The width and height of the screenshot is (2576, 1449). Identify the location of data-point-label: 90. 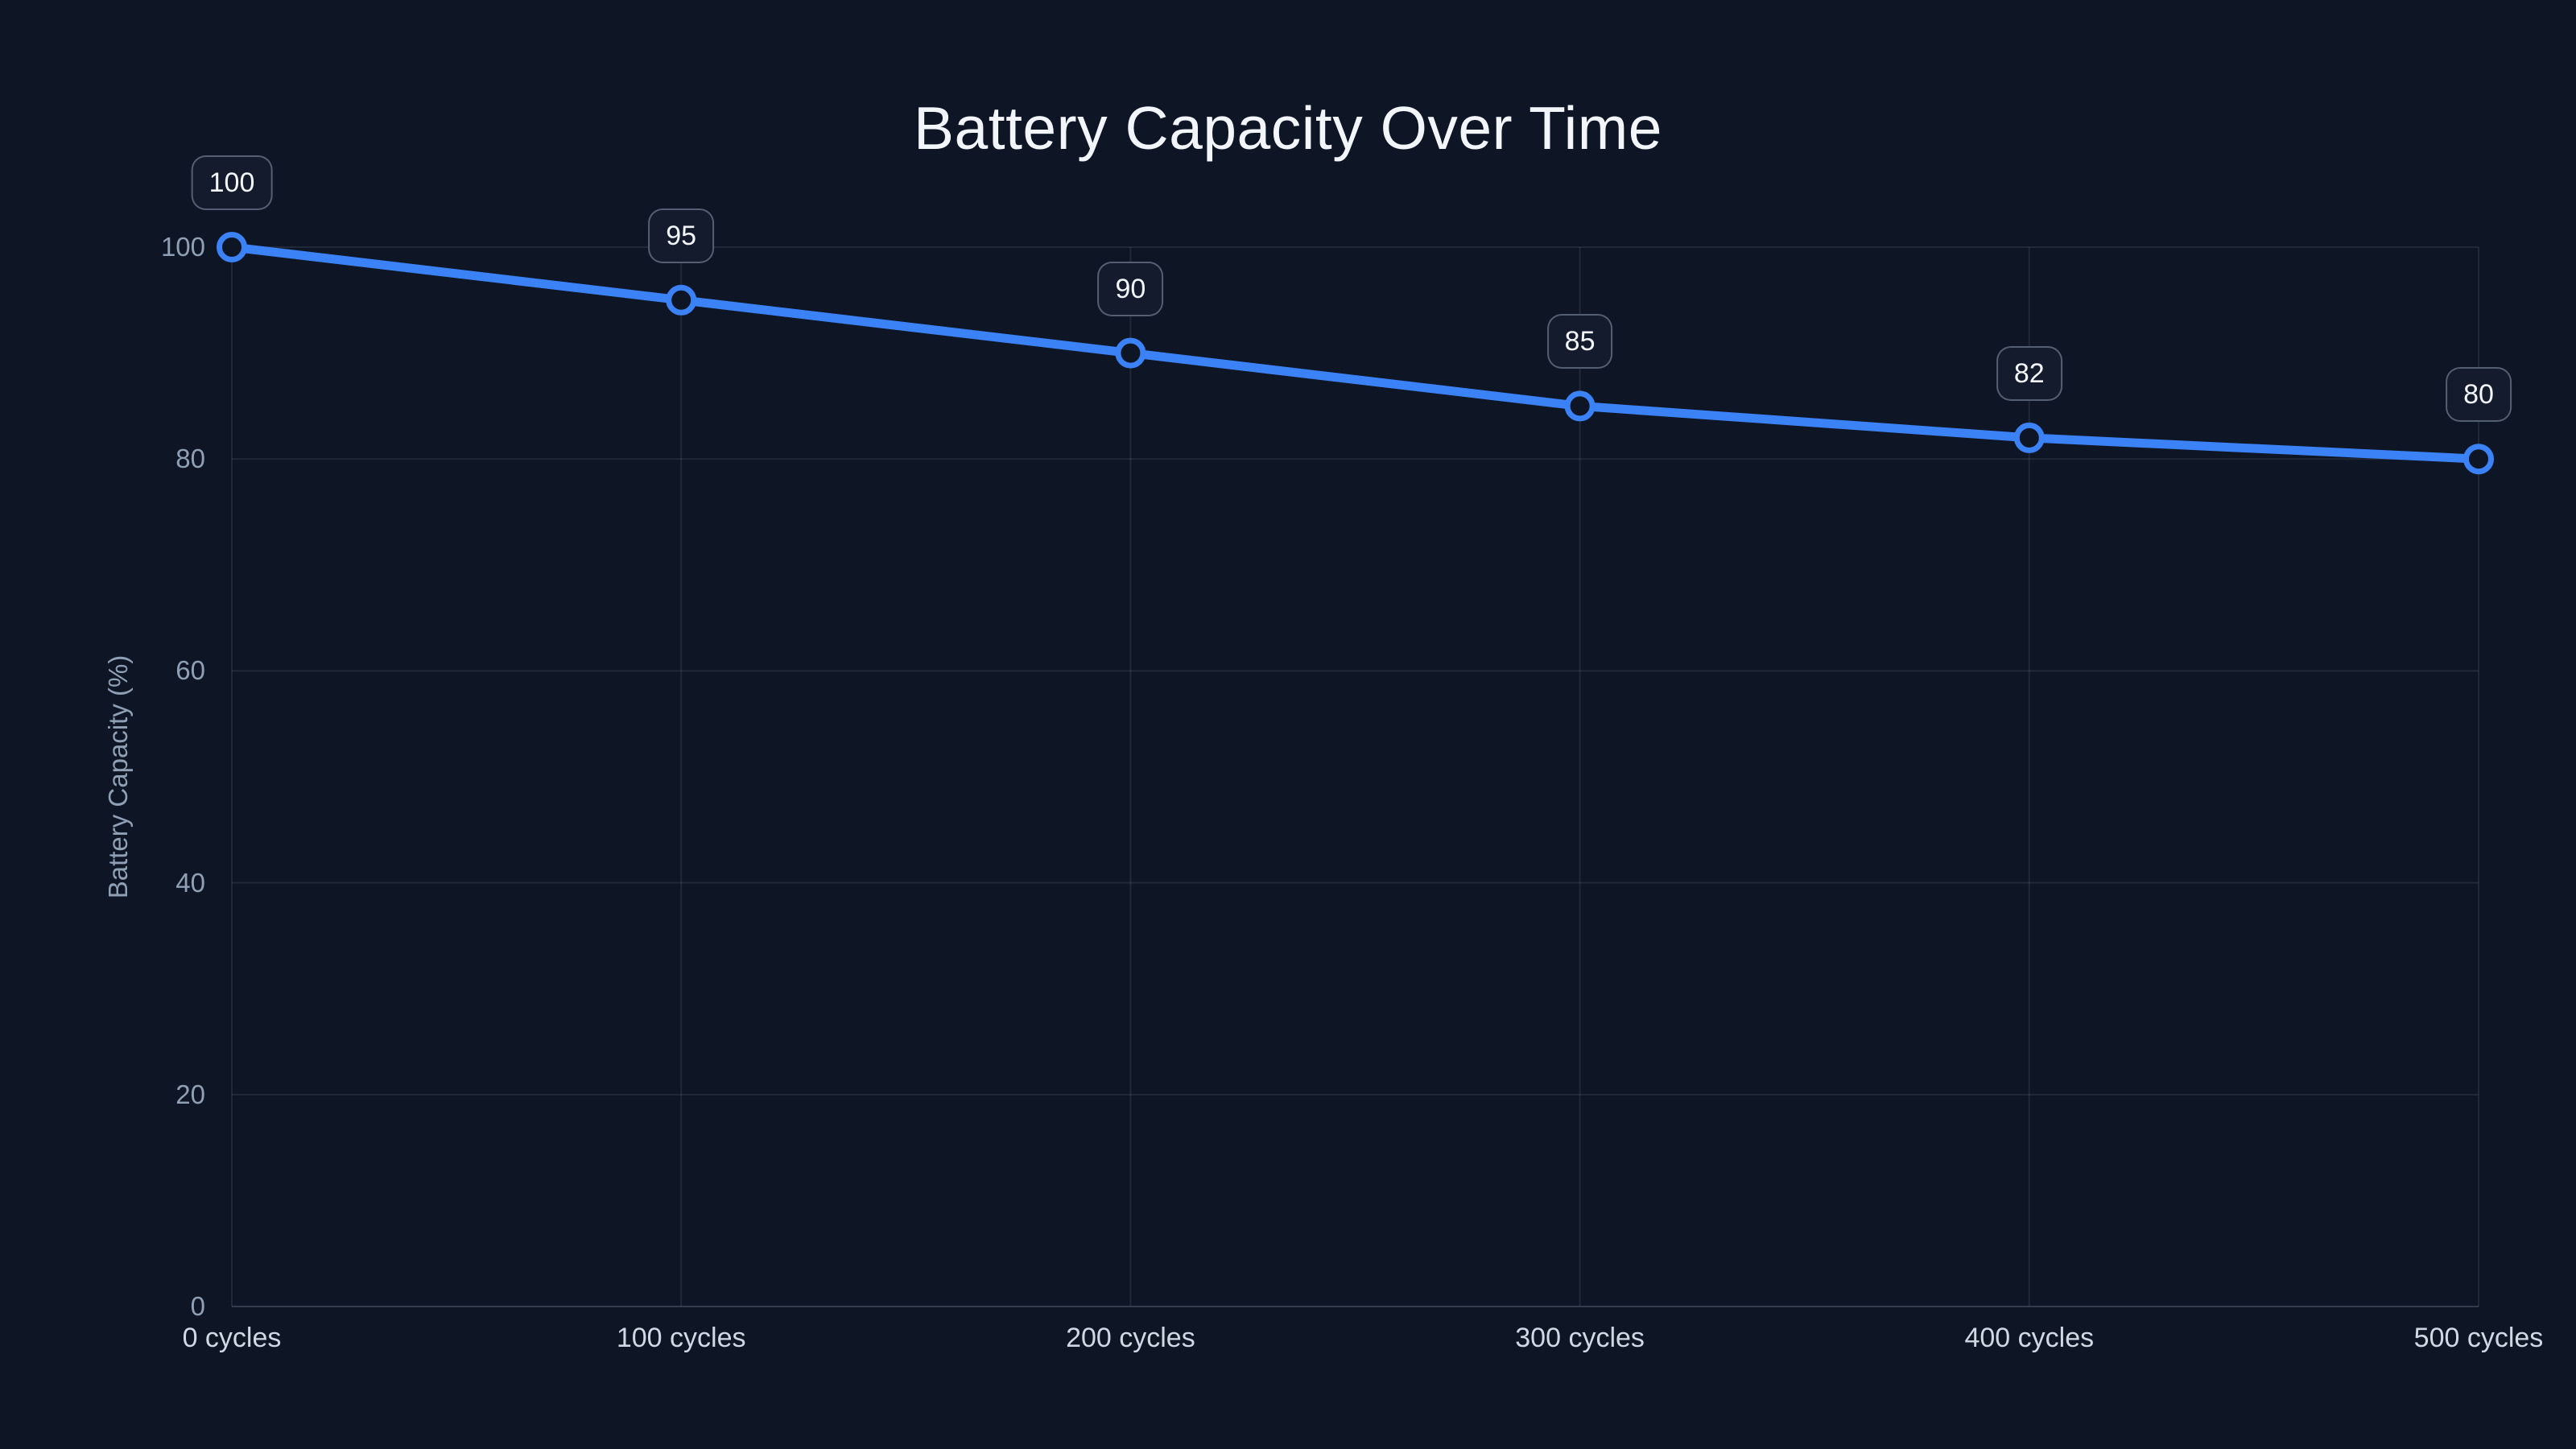
(1130, 288).